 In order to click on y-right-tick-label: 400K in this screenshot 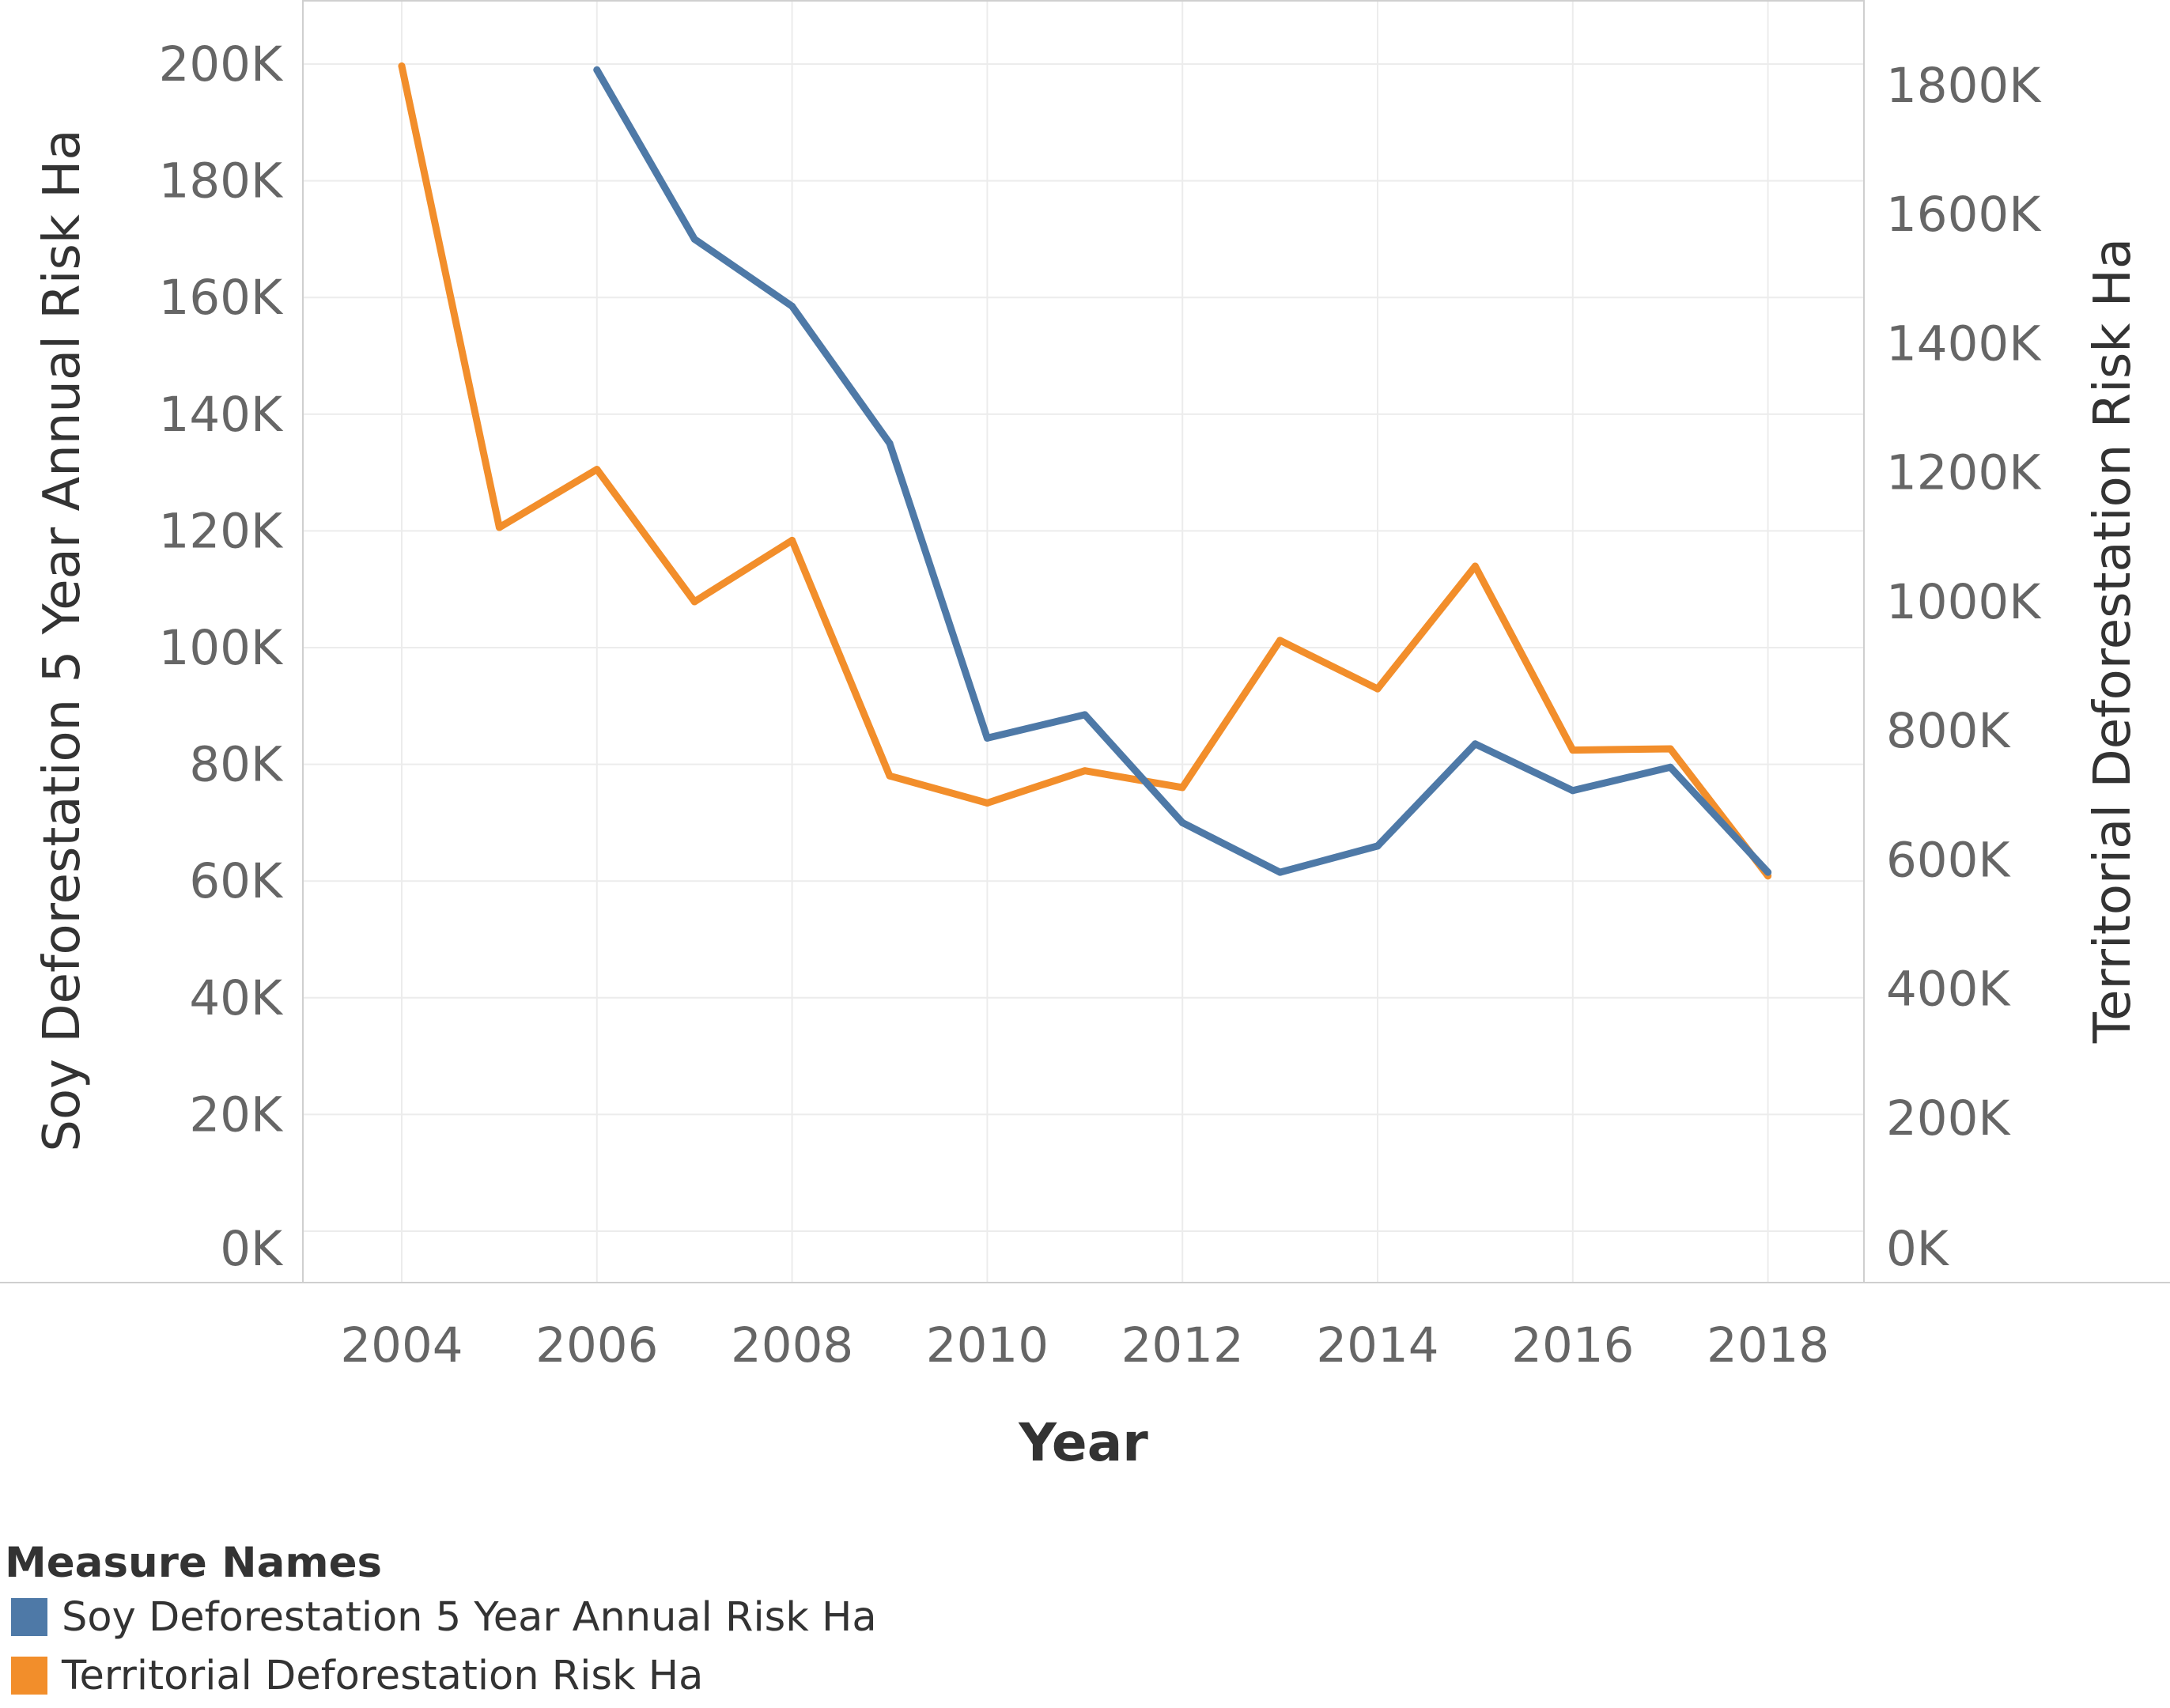, I will do `click(1948, 990)`.